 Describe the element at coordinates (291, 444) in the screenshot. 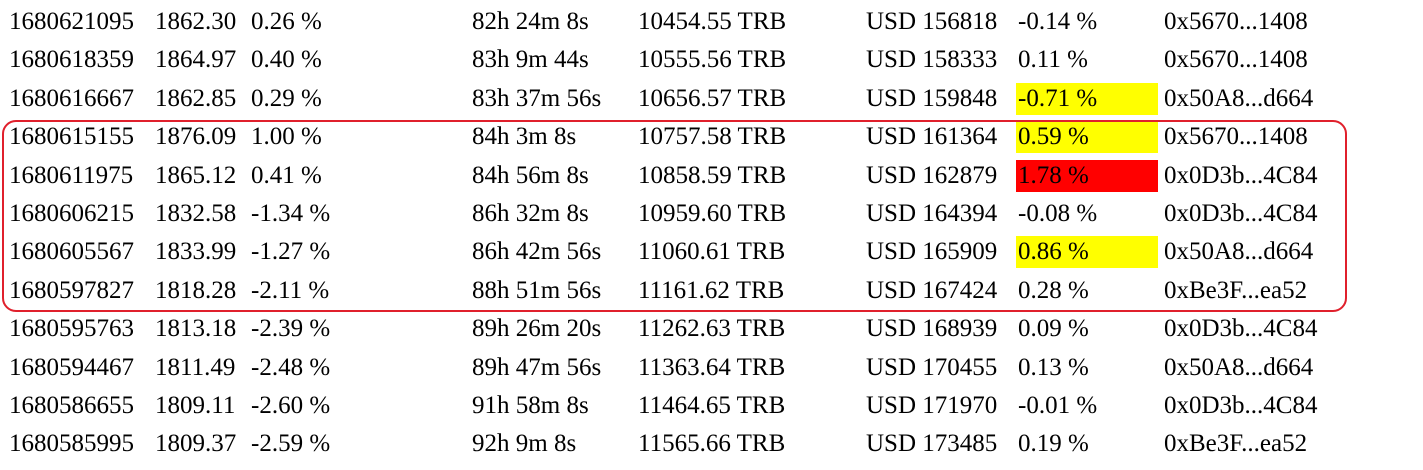

I see `change-cell: -2.59 %` at that location.